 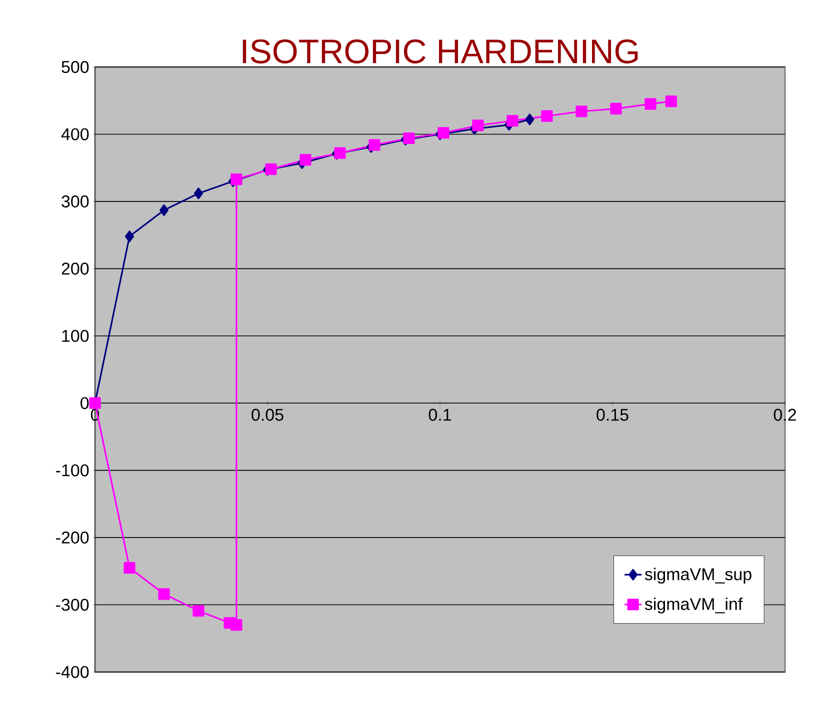 What do you see at coordinates (75, 268) in the screenshot?
I see `y-tick-label: 200` at bounding box center [75, 268].